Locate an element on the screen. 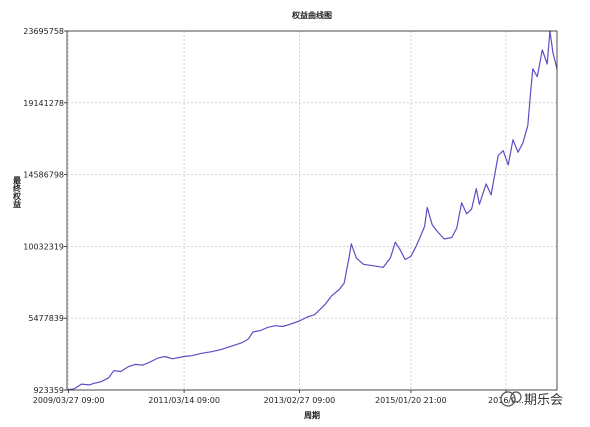 This screenshot has height=427, width=590. y-axis-title: 最终权益 is located at coordinates (17, 192).